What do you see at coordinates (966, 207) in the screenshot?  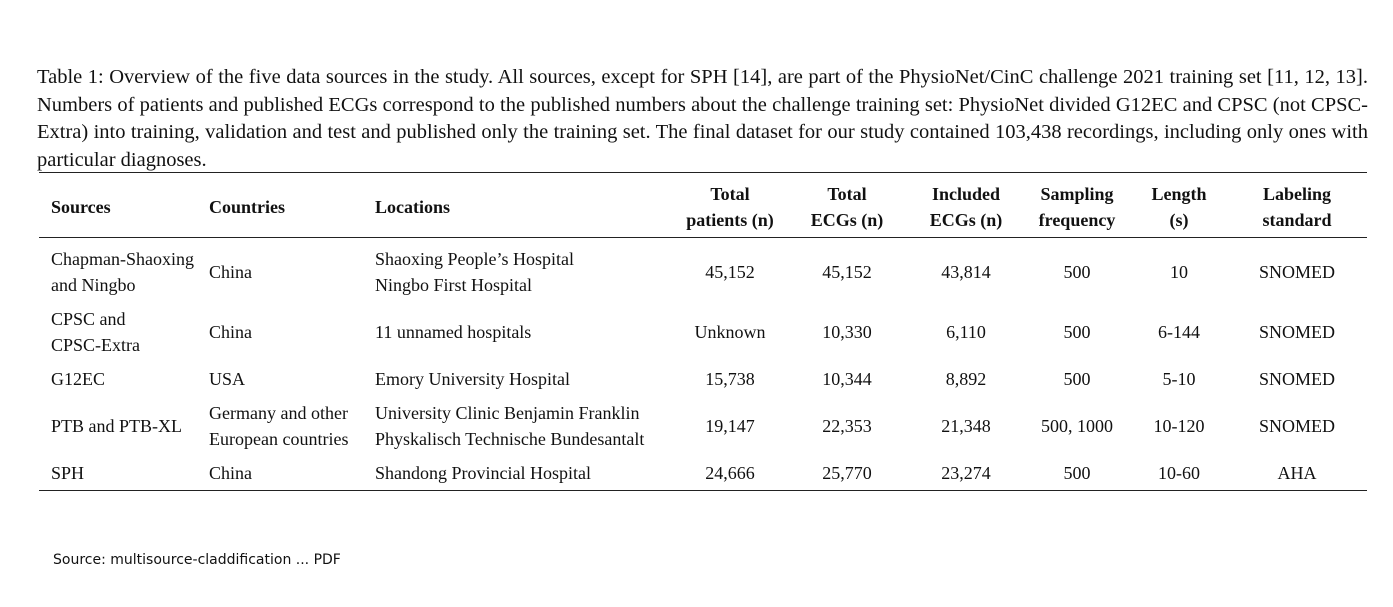 I see `header-included-ecgs: Included ECGs (n)` at bounding box center [966, 207].